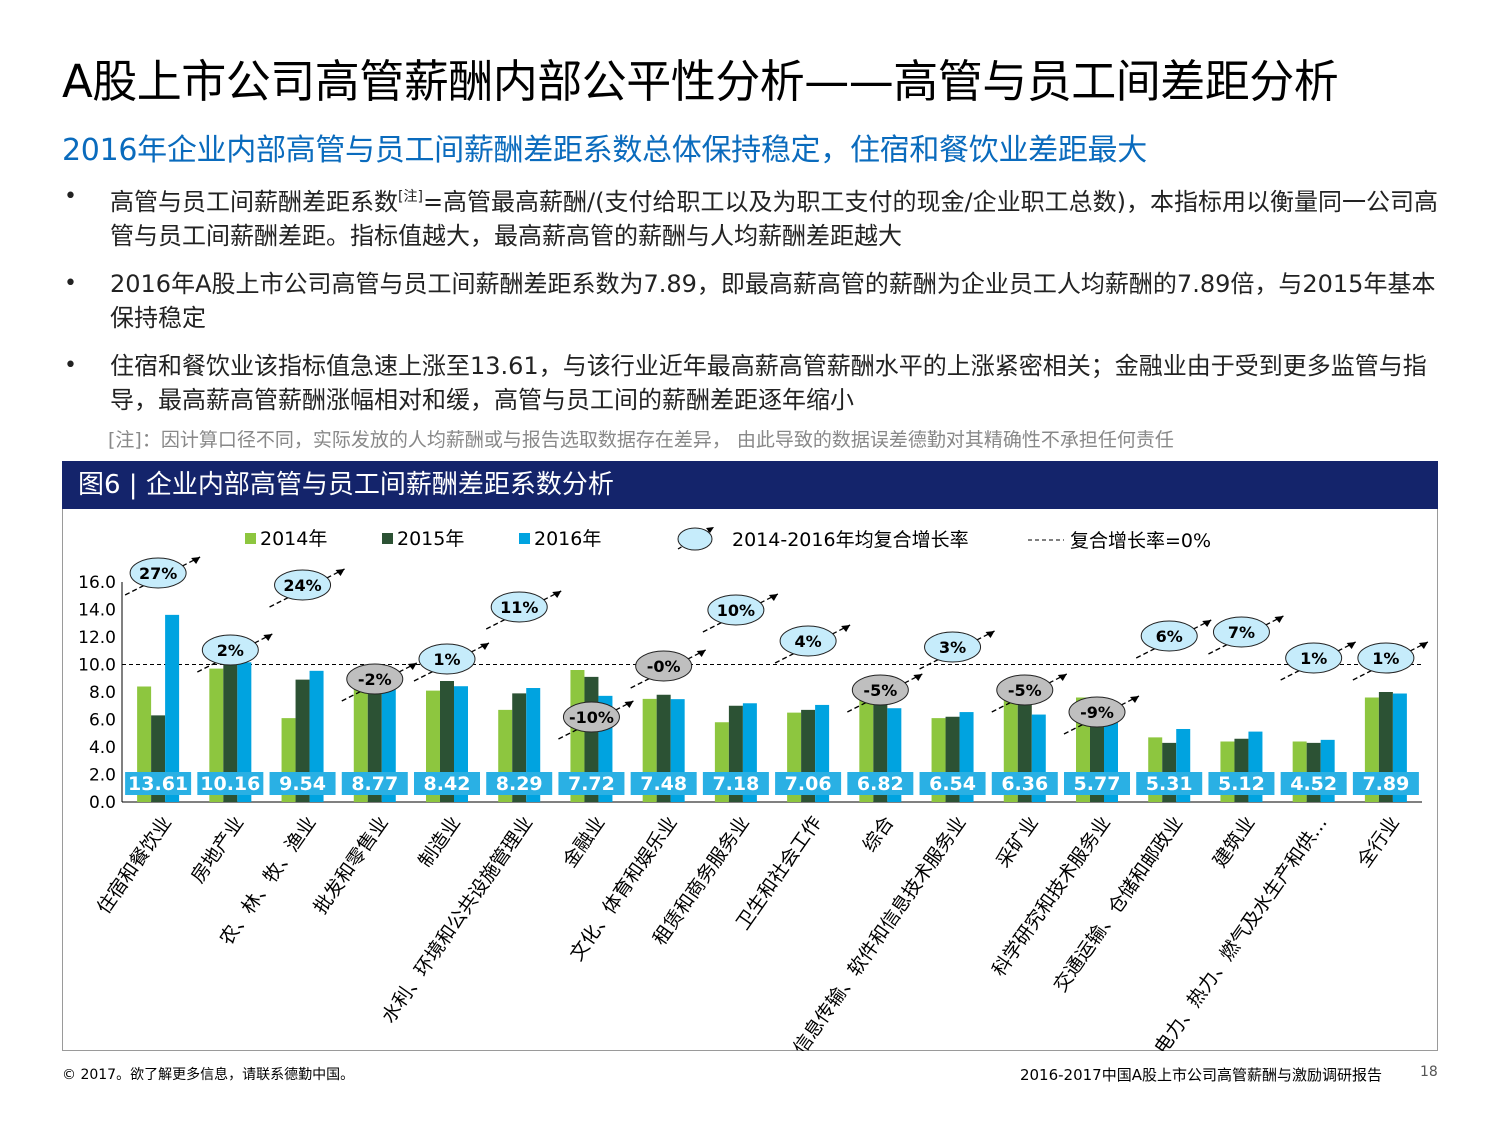  Describe the element at coordinates (1169, 784) in the screenshot. I see `value-label: 5.31` at that location.